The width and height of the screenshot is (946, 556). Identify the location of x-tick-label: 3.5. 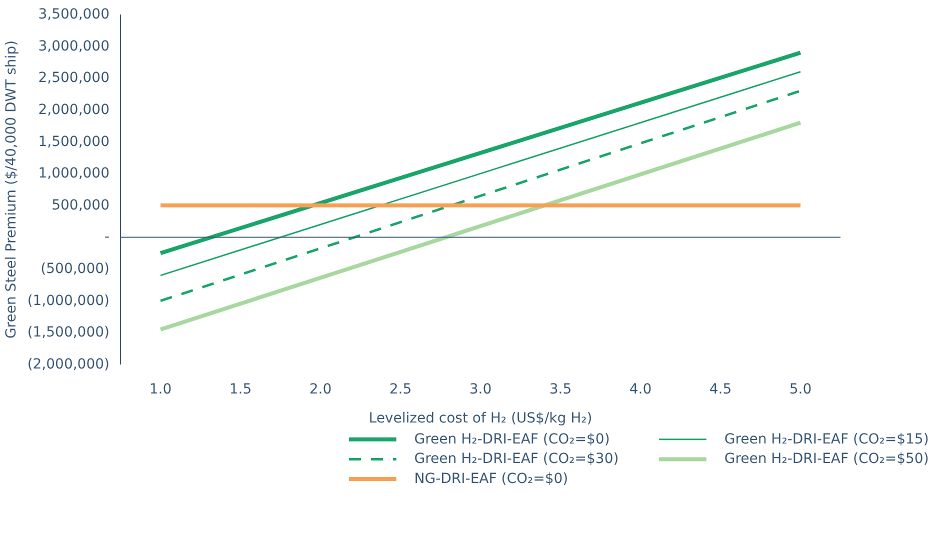
(560, 390).